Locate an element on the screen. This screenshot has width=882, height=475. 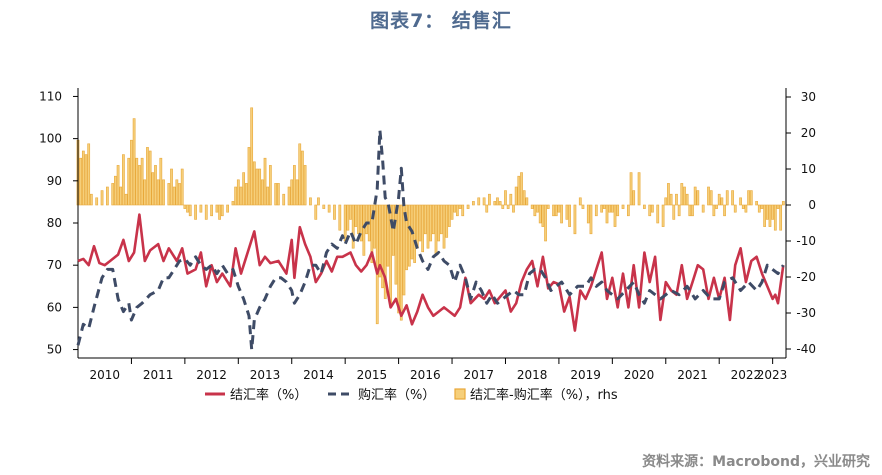
left-tick-label: 70 is located at coordinates (54, 265).